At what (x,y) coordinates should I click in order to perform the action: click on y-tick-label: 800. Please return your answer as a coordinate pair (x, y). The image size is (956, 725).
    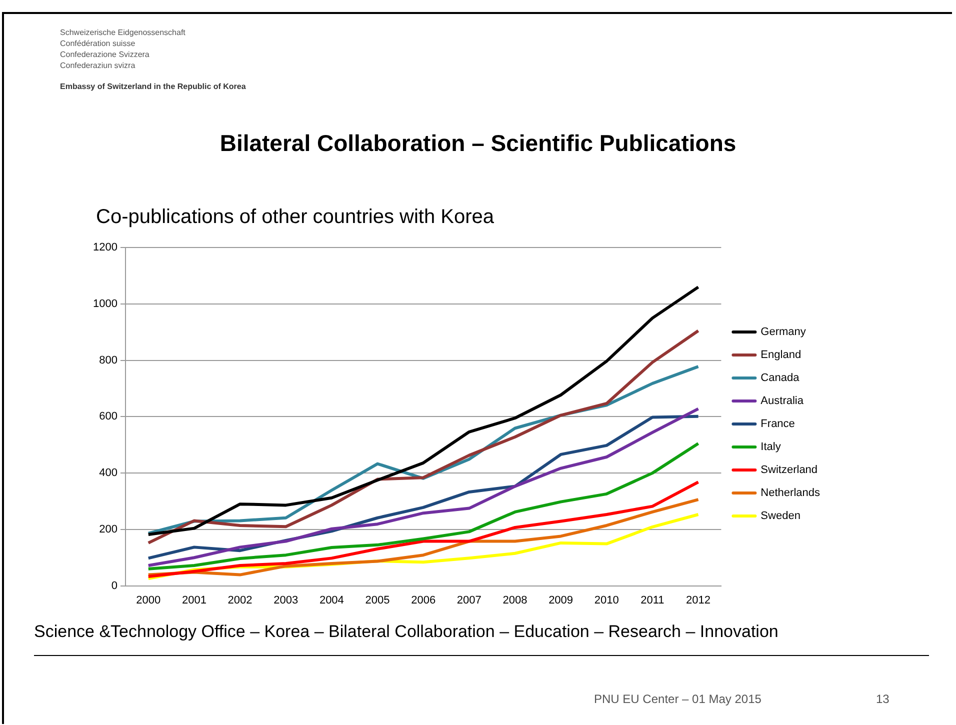
    Looking at the image, I should click on (108, 360).